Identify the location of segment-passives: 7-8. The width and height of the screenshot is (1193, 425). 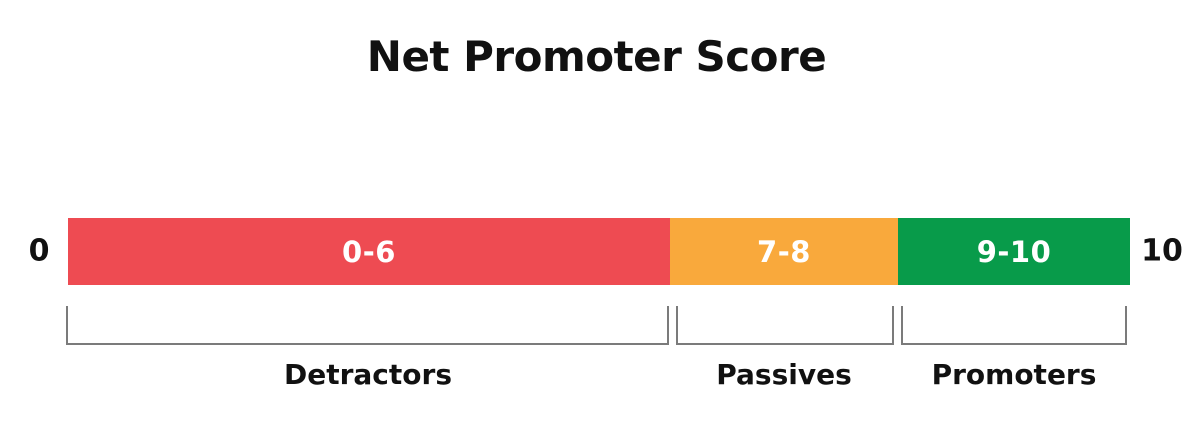
(784, 251).